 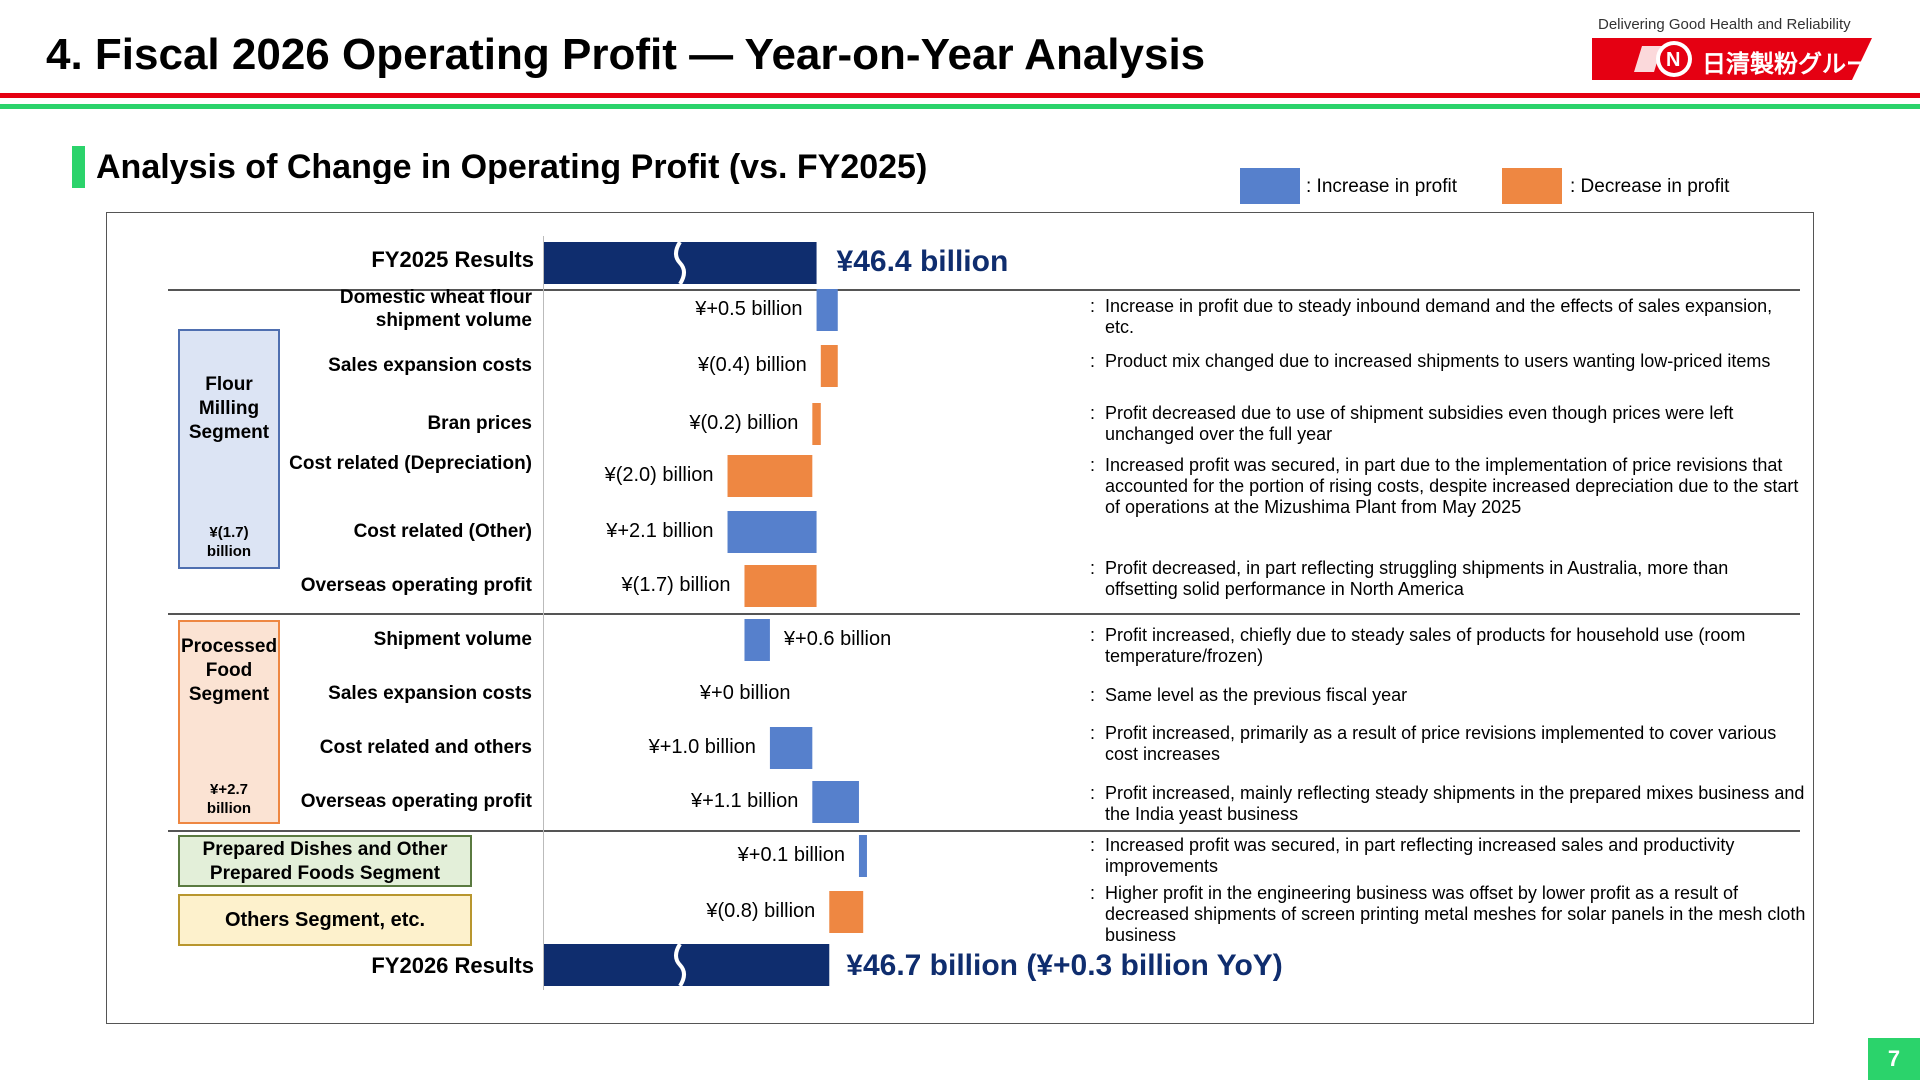 I want to click on value-label: ¥+0.1 billion, so click(x=791, y=855).